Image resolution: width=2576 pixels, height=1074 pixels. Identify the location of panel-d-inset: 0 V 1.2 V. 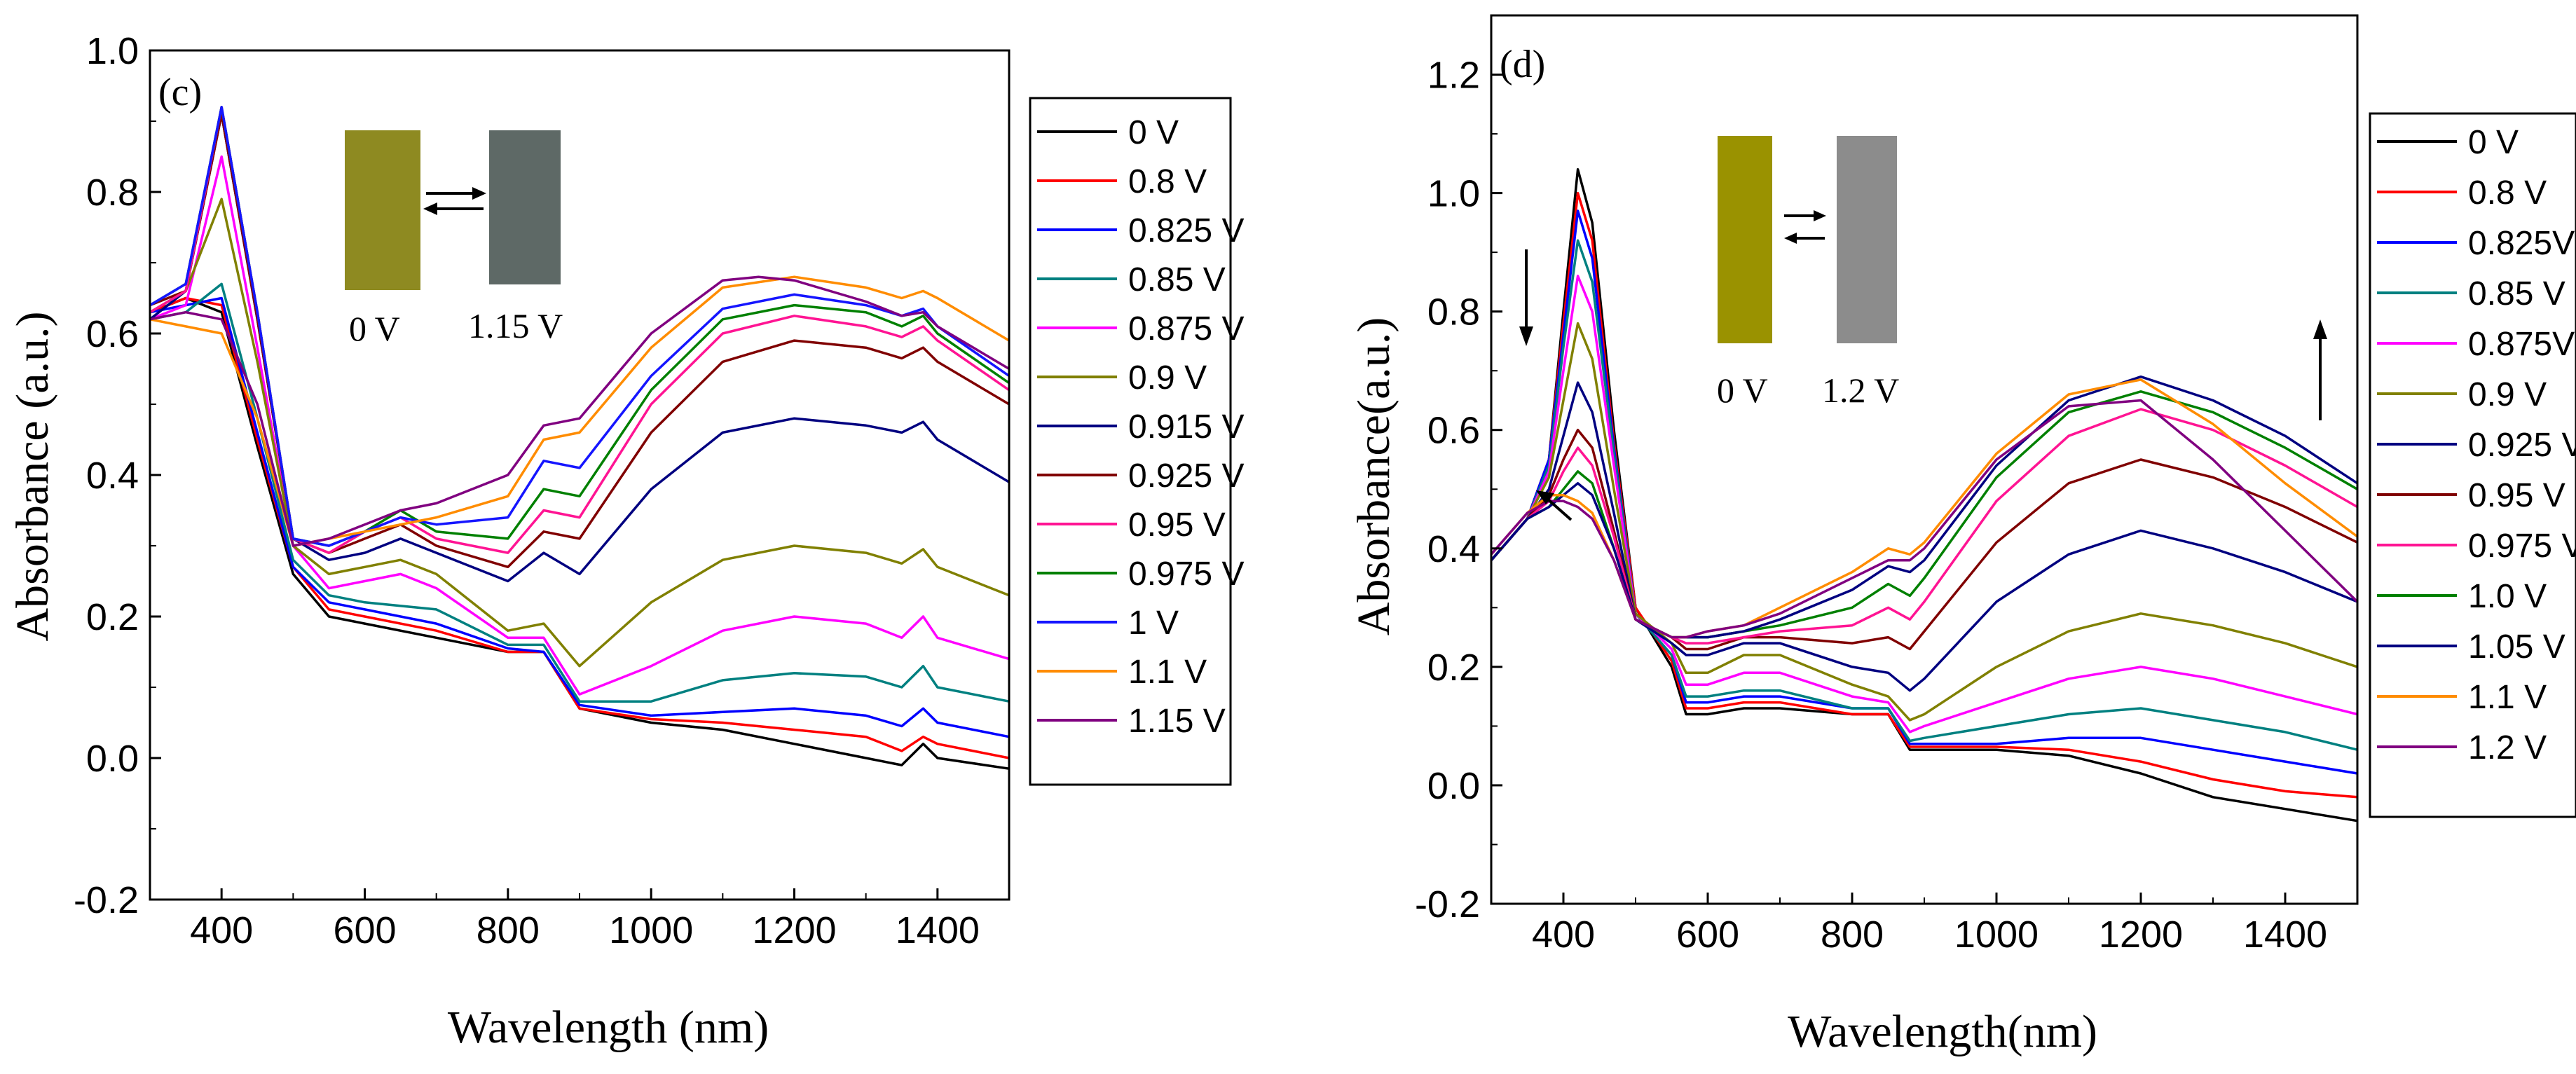
(1808, 273).